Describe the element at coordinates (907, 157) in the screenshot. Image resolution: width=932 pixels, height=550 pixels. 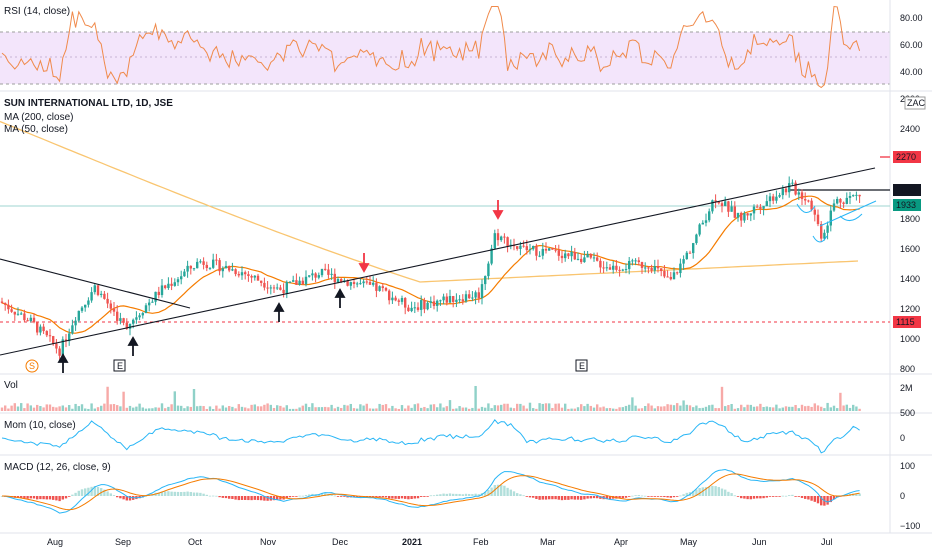
I see `price-label-2270: 2270` at that location.